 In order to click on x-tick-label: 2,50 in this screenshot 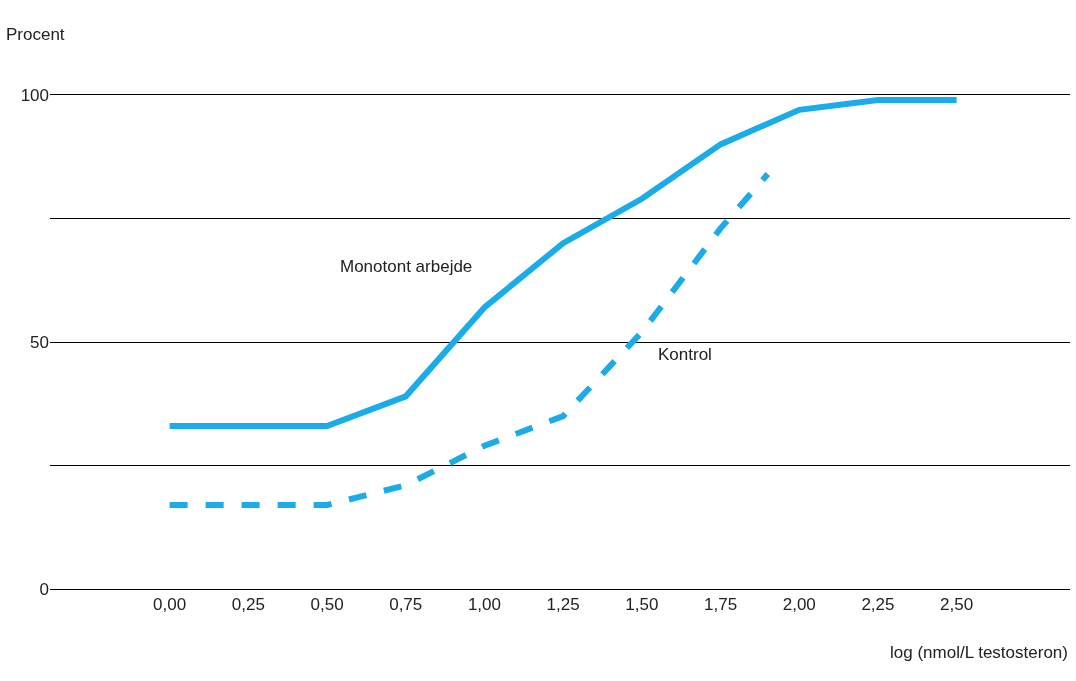, I will do `click(957, 605)`.